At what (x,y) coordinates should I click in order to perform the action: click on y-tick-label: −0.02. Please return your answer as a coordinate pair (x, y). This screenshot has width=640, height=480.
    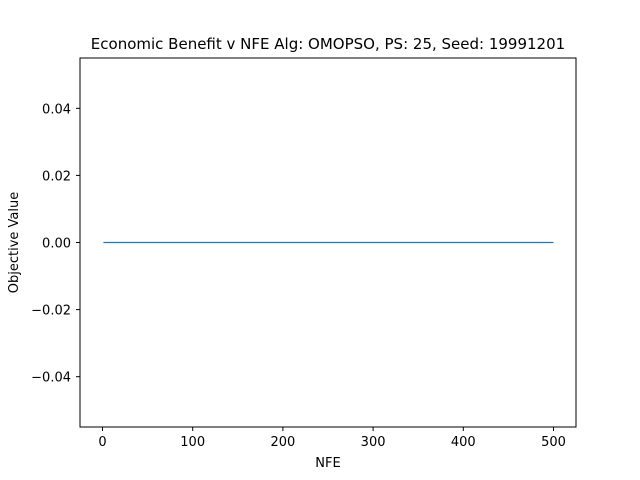
    Looking at the image, I should click on (51, 311).